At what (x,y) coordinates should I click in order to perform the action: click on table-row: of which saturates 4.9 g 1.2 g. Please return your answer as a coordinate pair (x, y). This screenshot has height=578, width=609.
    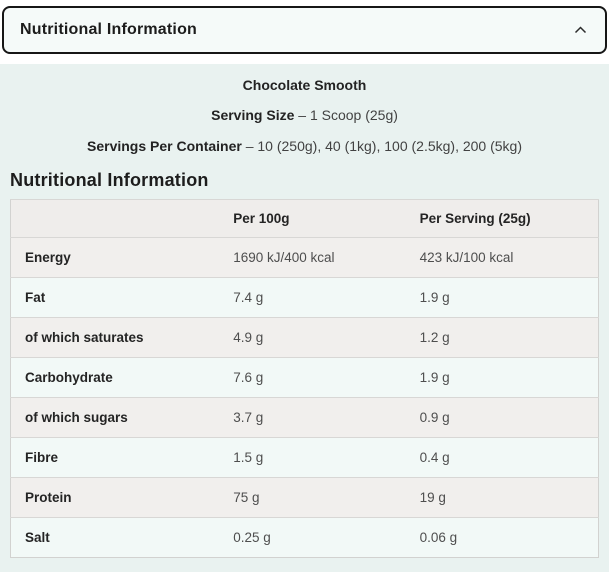
    Looking at the image, I should click on (304, 337).